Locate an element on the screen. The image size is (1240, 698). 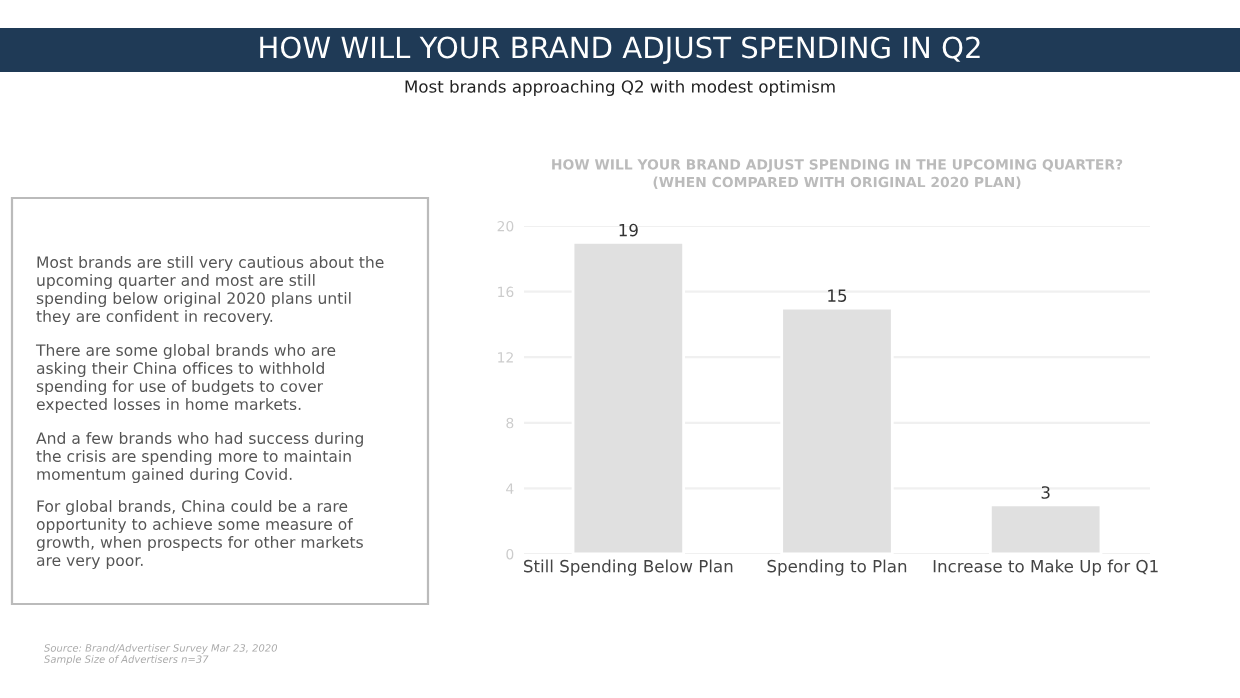
data-label: 15 is located at coordinates (837, 295).